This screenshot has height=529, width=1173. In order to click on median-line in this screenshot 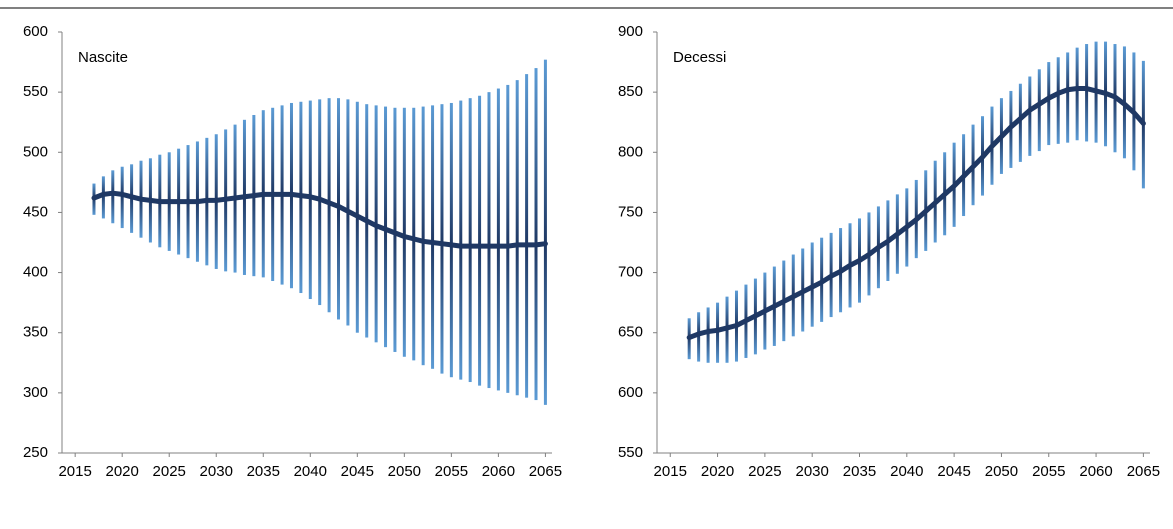, I will do `click(319, 219)`.